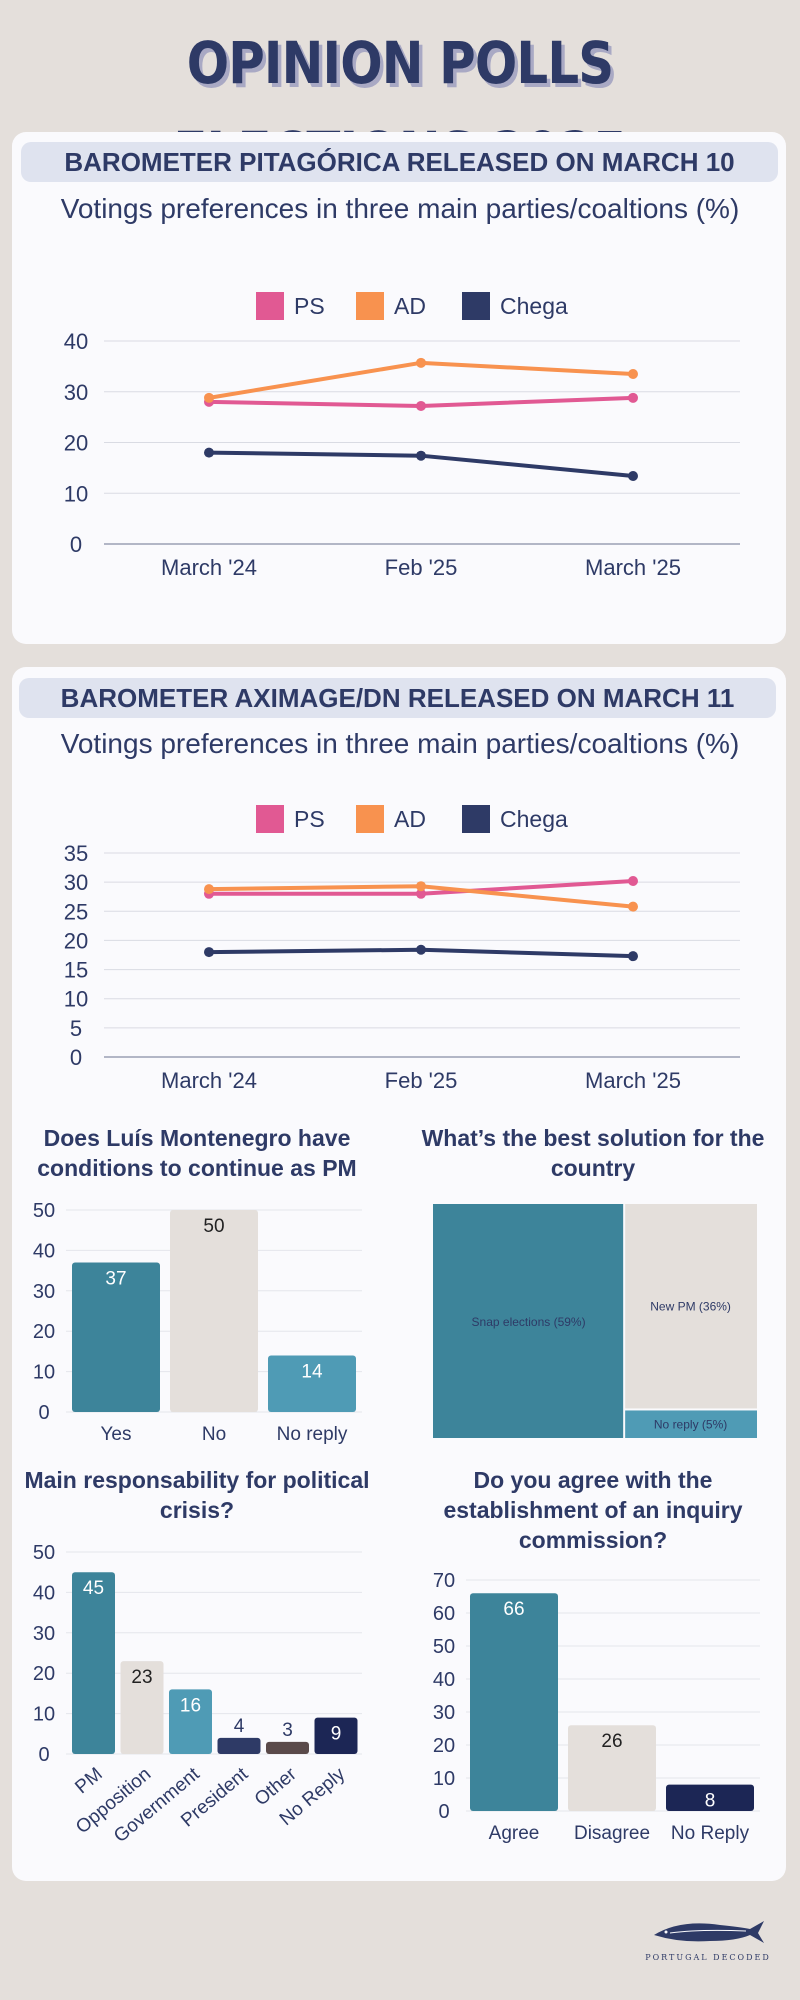 Image resolution: width=800 pixels, height=2000 pixels. What do you see at coordinates (421, 1080) in the screenshot?
I see `aximage-x-tick: Feb '25` at bounding box center [421, 1080].